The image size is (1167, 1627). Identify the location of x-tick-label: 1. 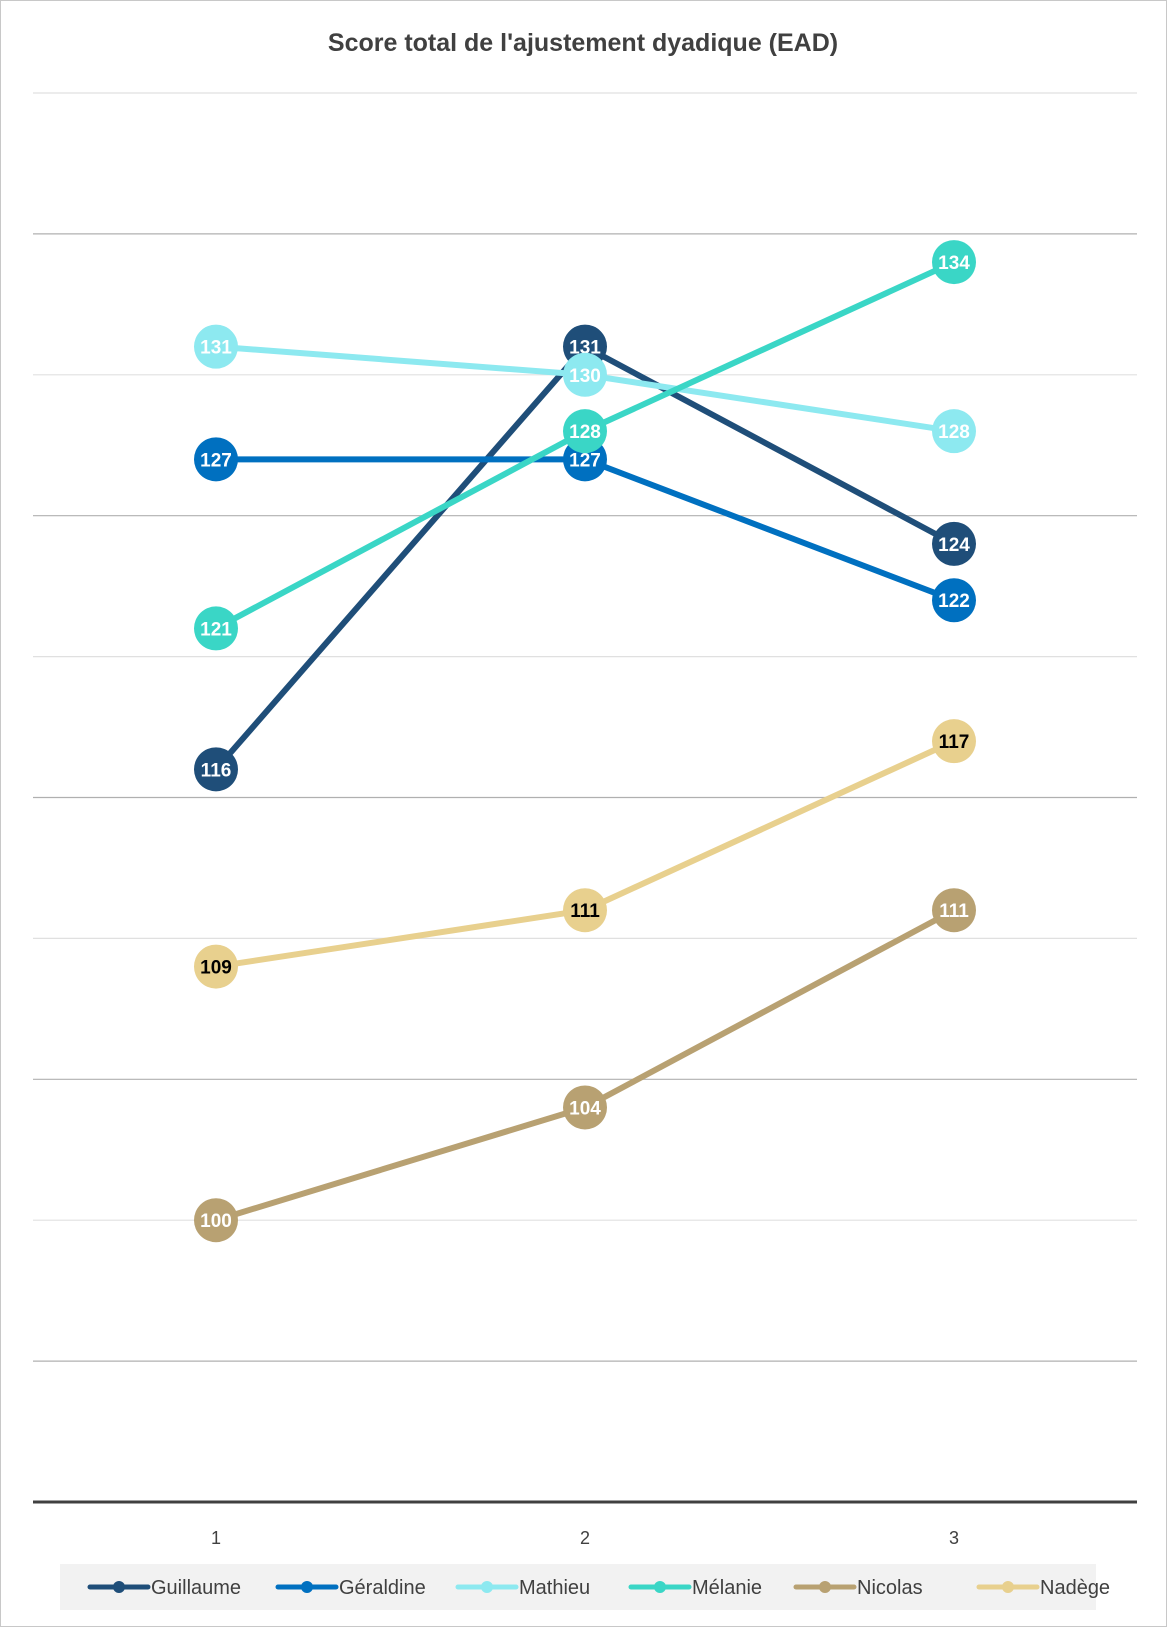
(216, 1538).